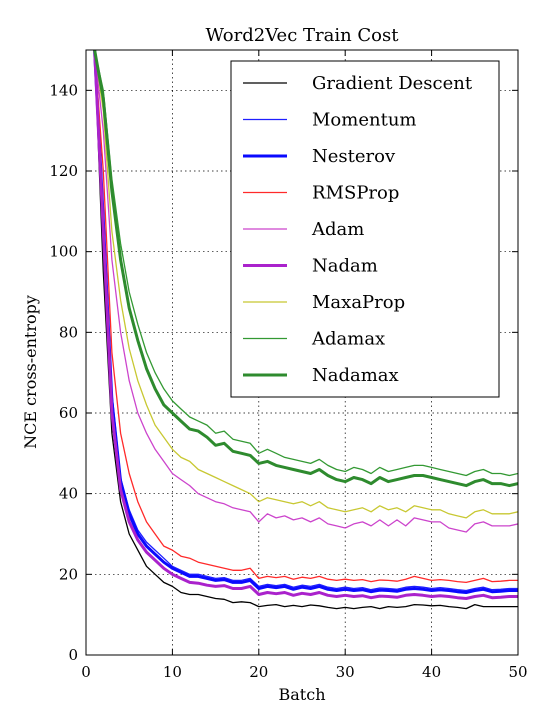 The height and width of the screenshot is (726, 552). What do you see at coordinates (431, 672) in the screenshot?
I see `x-tick-label: 40` at bounding box center [431, 672].